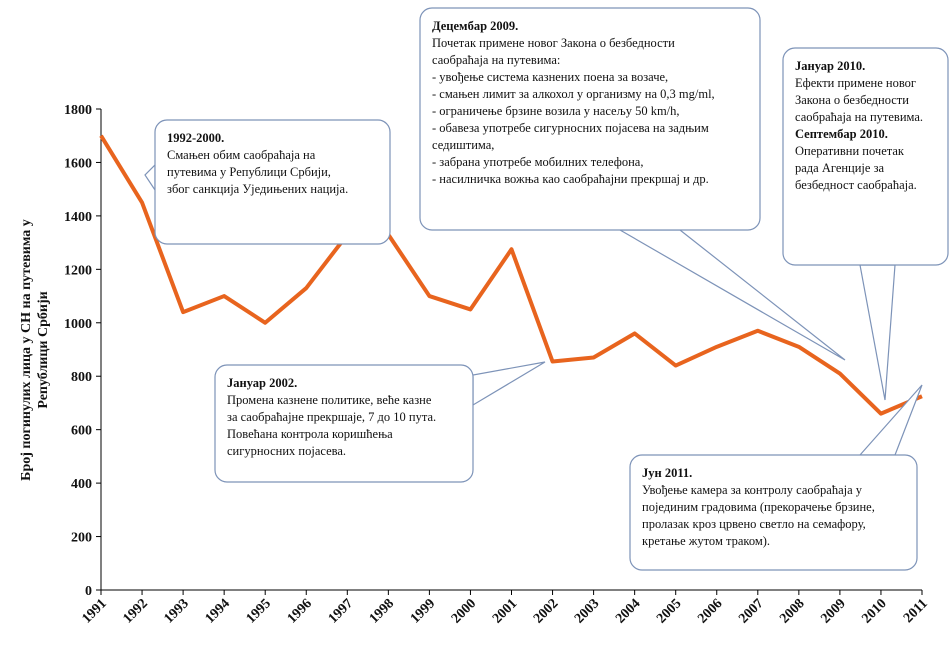 Image resolution: width=952 pixels, height=646 pixels. What do you see at coordinates (706, 541) in the screenshot?
I see `callout-text: кретање жутом траком).` at bounding box center [706, 541].